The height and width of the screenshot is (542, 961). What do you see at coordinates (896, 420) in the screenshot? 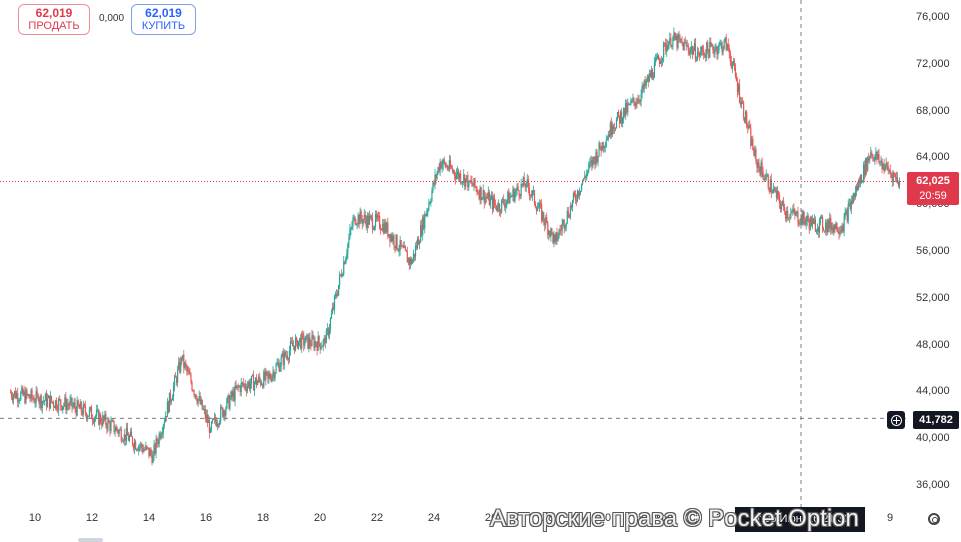
I see `plus-circle-icon` at bounding box center [896, 420].